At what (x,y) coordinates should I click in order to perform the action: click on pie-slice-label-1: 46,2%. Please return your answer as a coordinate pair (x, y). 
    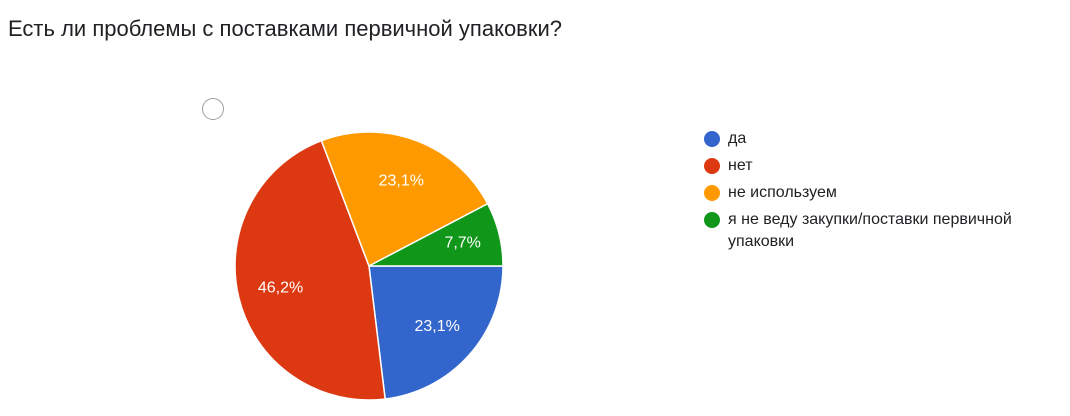
    Looking at the image, I should click on (280, 287).